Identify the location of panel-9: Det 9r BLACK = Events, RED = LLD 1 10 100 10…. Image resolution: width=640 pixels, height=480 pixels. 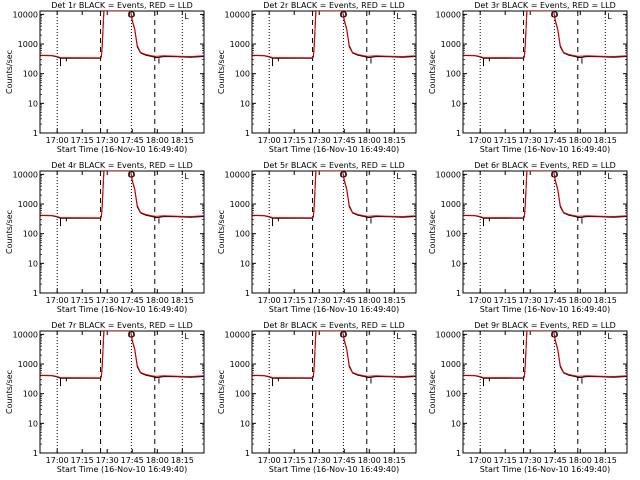
(528, 397).